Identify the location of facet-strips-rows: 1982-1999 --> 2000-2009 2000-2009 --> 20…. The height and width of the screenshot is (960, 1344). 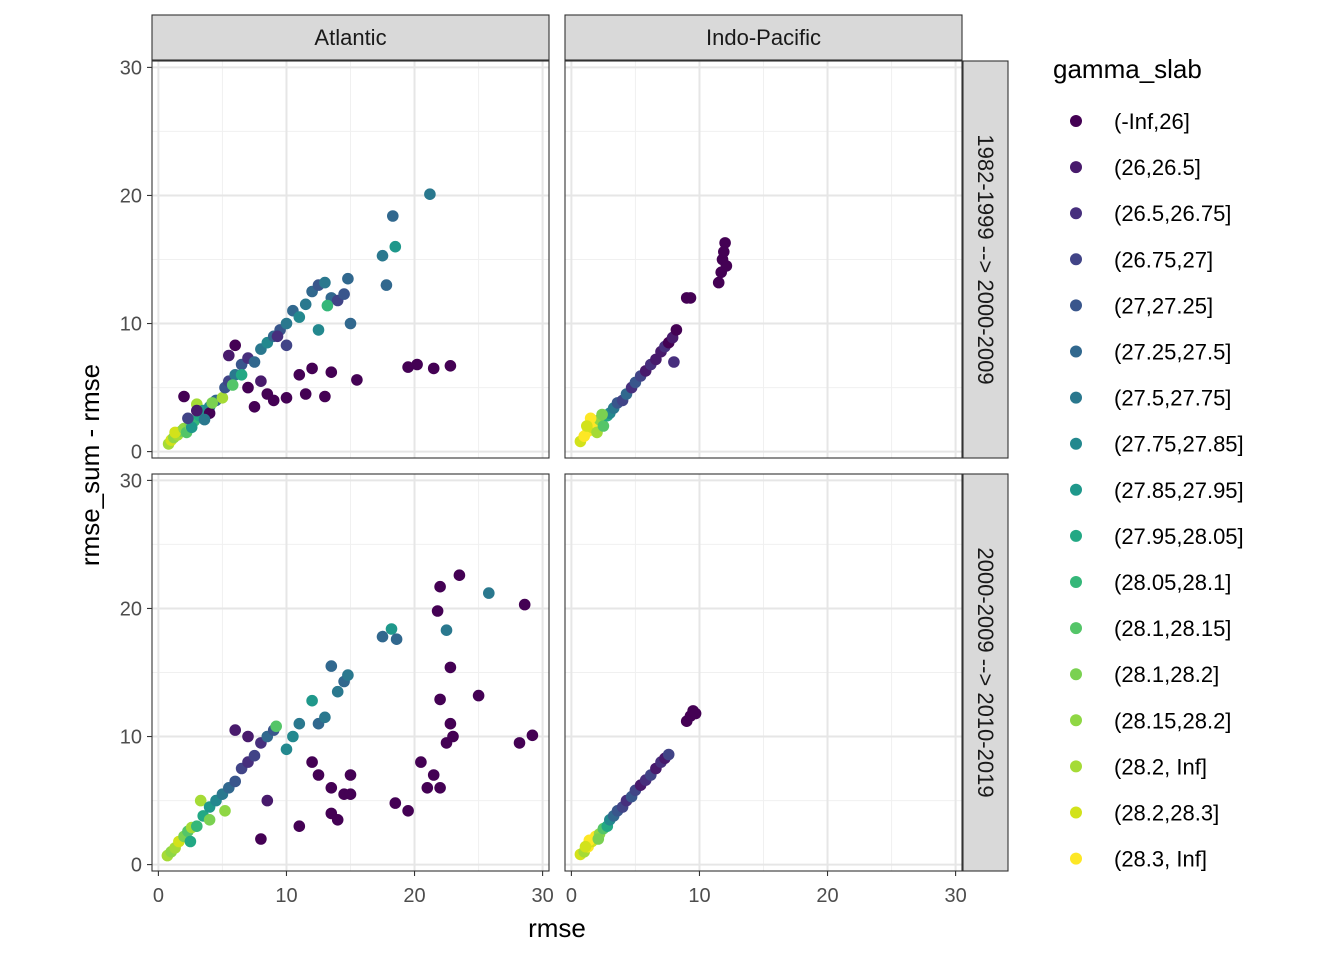
(985, 466).